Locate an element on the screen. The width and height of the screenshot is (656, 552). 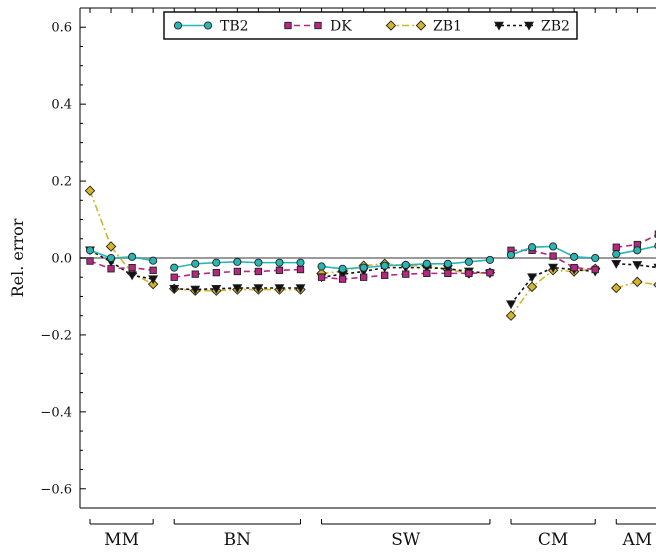
legend: TB2 DK ZB1 ZB2 is located at coordinates (370, 25).